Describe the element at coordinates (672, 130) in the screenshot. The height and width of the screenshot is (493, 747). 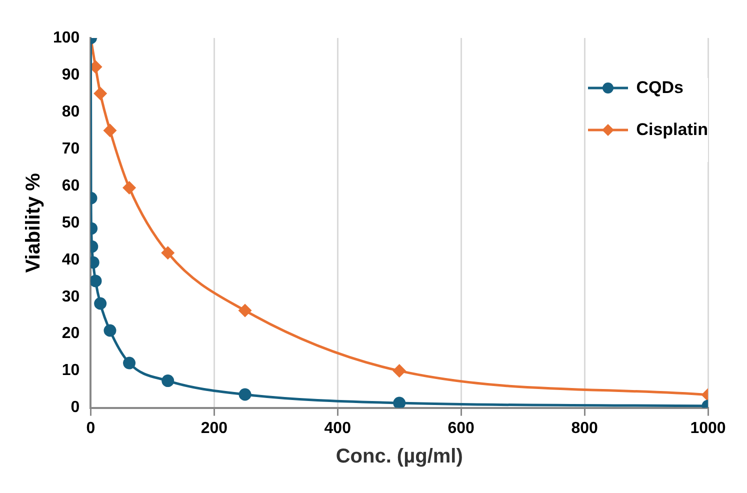
I see `legend-label: Cisplatin` at that location.